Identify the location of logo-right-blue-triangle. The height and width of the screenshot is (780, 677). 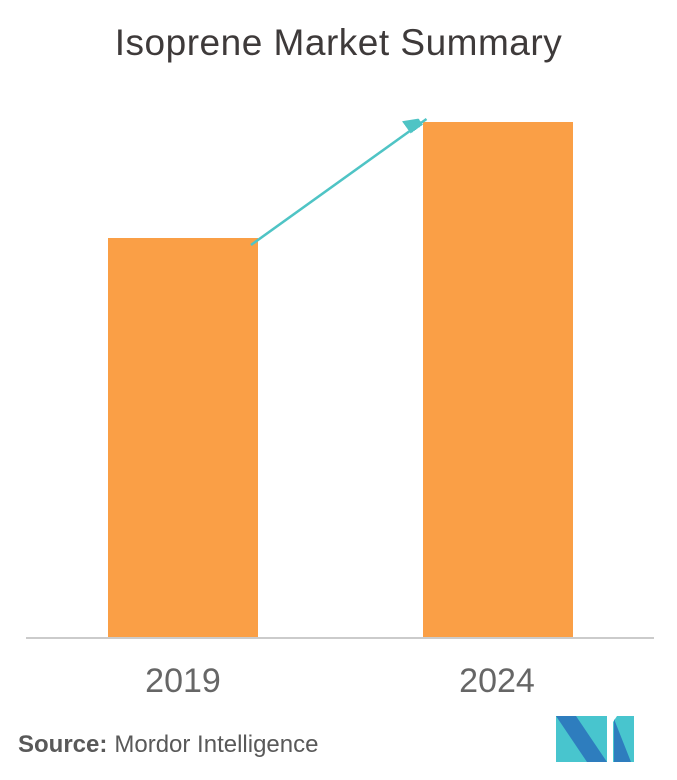
(622, 740).